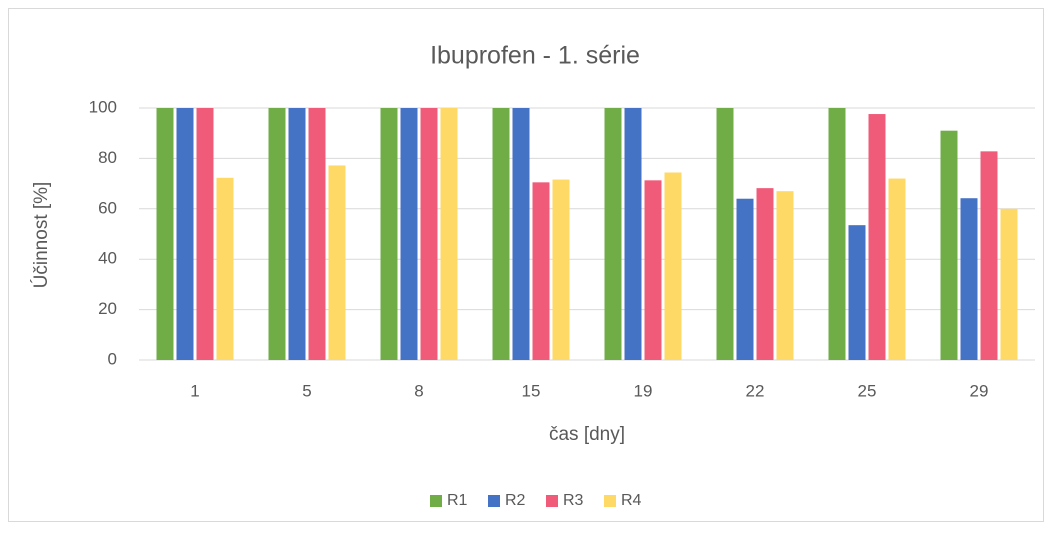  I want to click on y-tick-label: 60, so click(107, 207).